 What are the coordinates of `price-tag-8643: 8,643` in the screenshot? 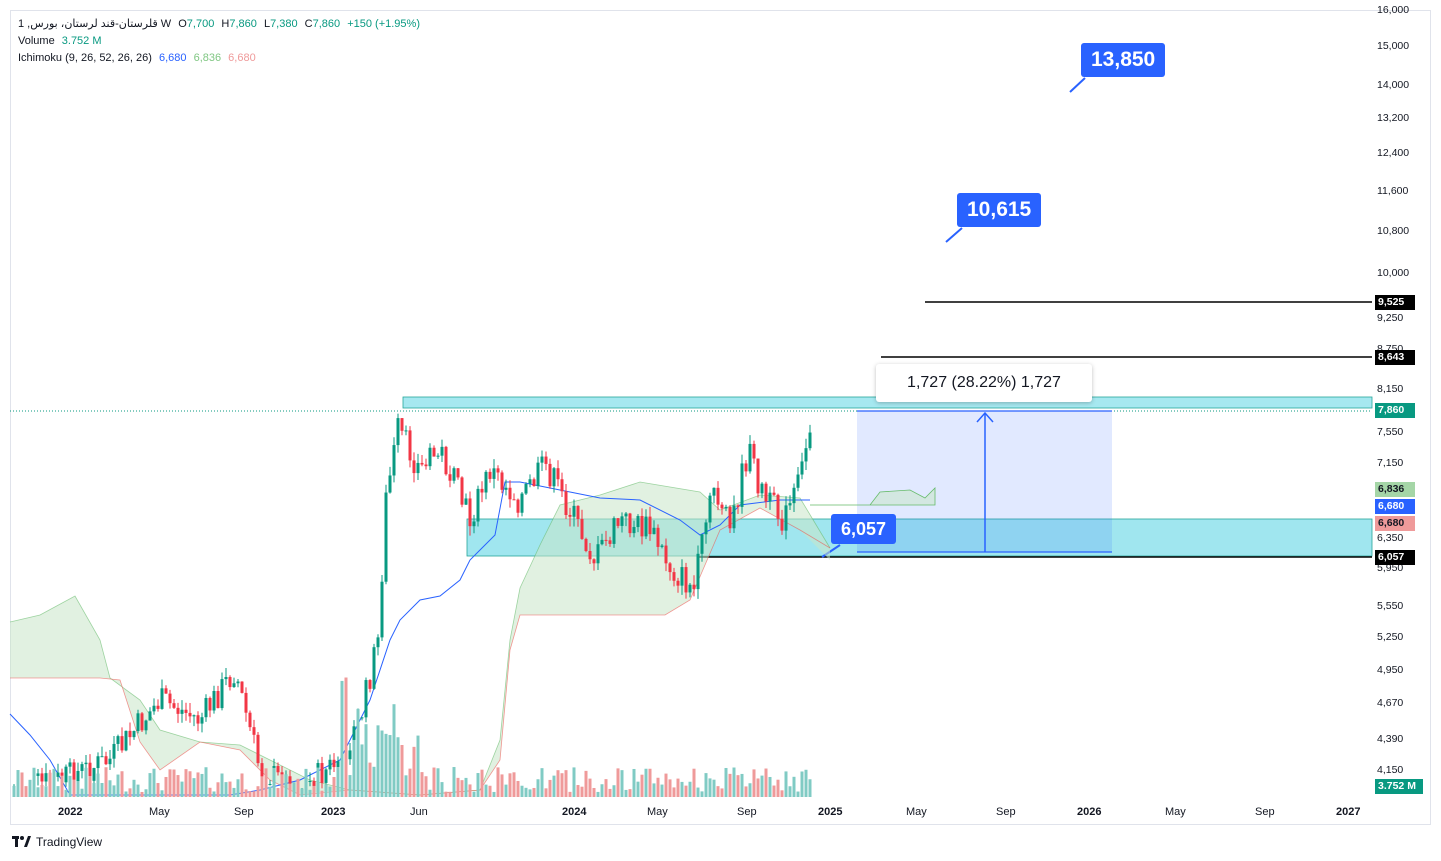 It's located at (1395, 357).